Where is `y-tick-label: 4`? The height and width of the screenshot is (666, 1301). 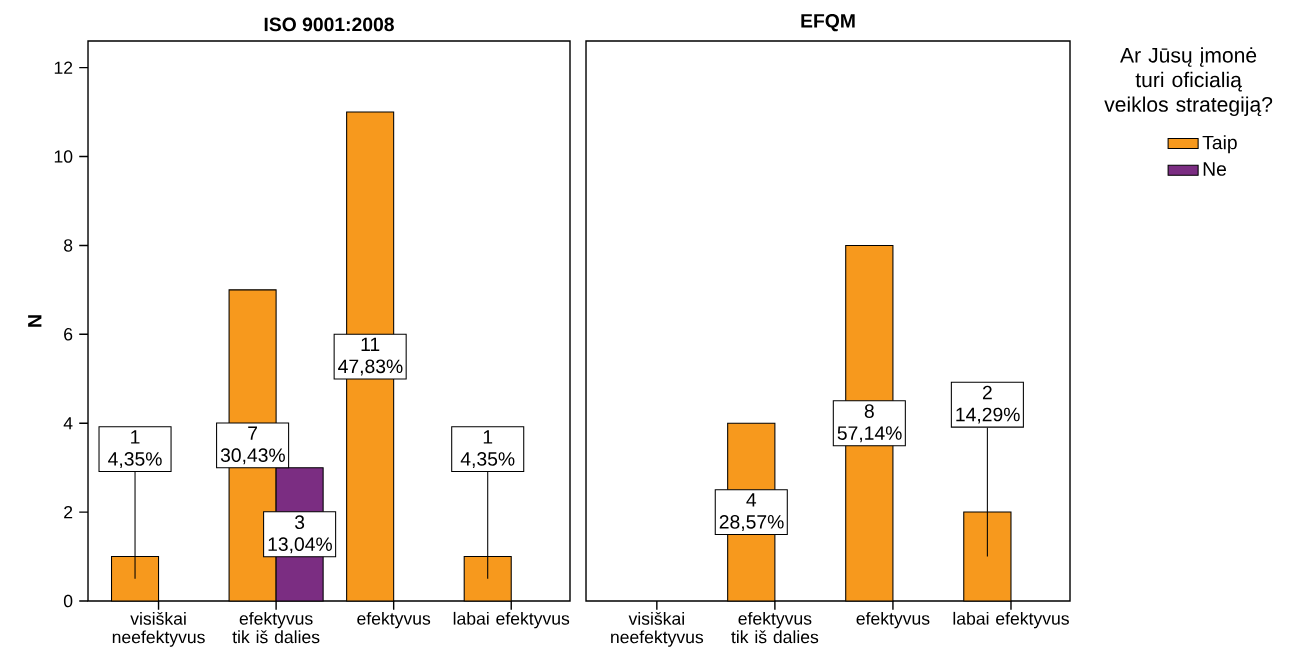 y-tick-label: 4 is located at coordinates (68, 423).